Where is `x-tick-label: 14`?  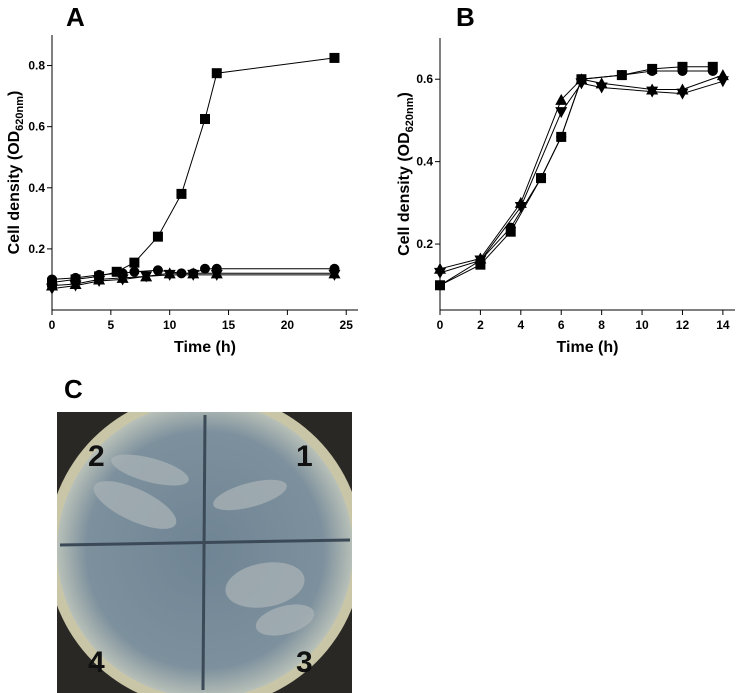
x-tick-label: 14 is located at coordinates (723, 325).